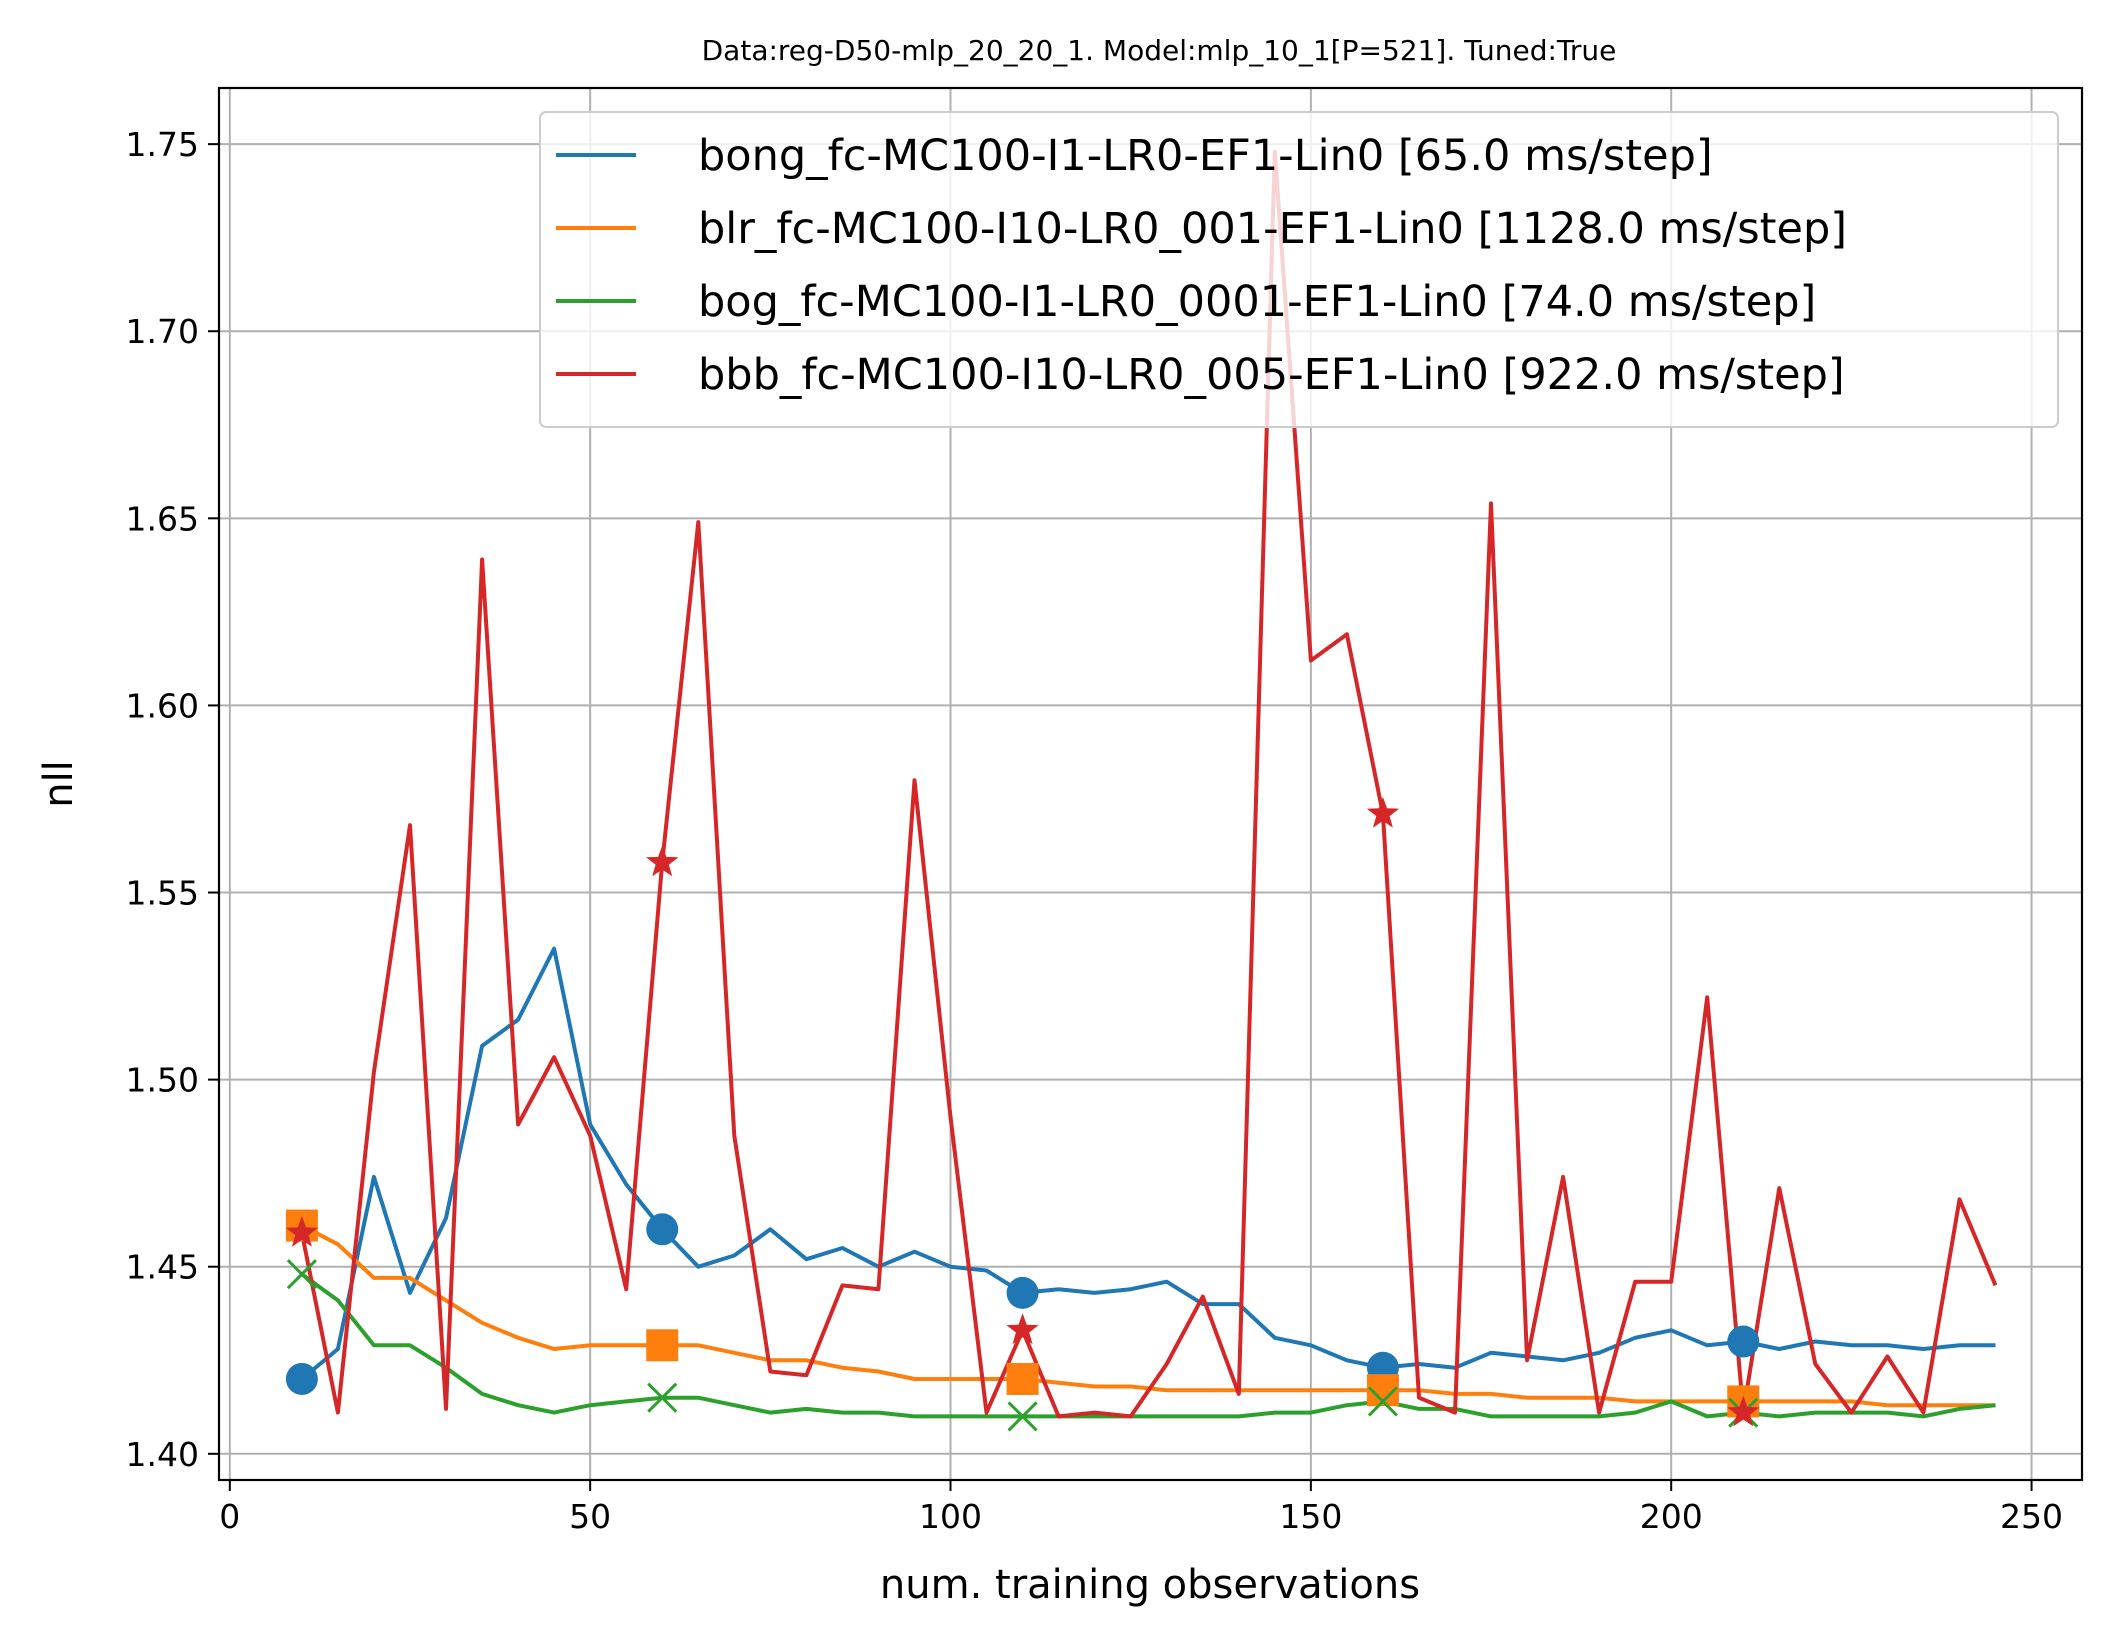 The image size is (2106, 1639). Describe the element at coordinates (162, 893) in the screenshot. I see `y-tick-label: 1.55` at that location.